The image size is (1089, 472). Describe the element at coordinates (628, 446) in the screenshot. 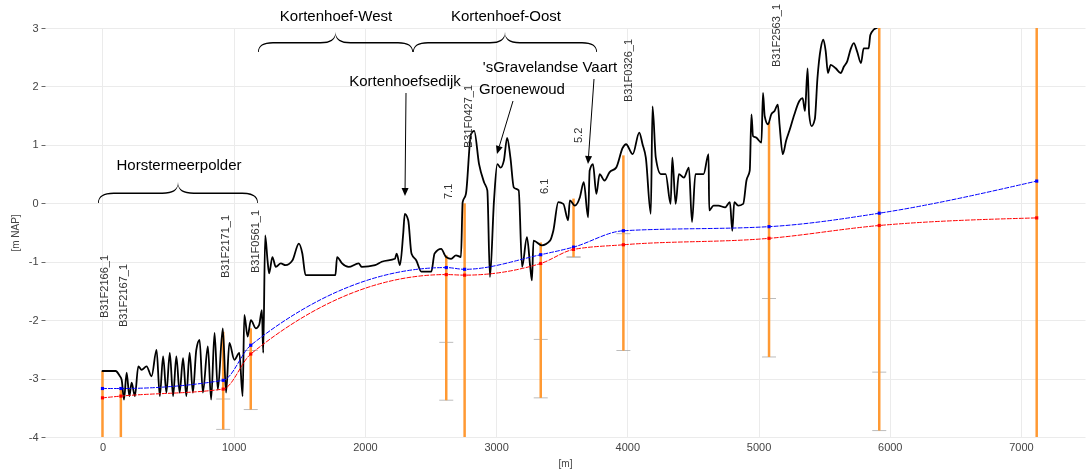

I see `x-tick-label: 4000` at that location.